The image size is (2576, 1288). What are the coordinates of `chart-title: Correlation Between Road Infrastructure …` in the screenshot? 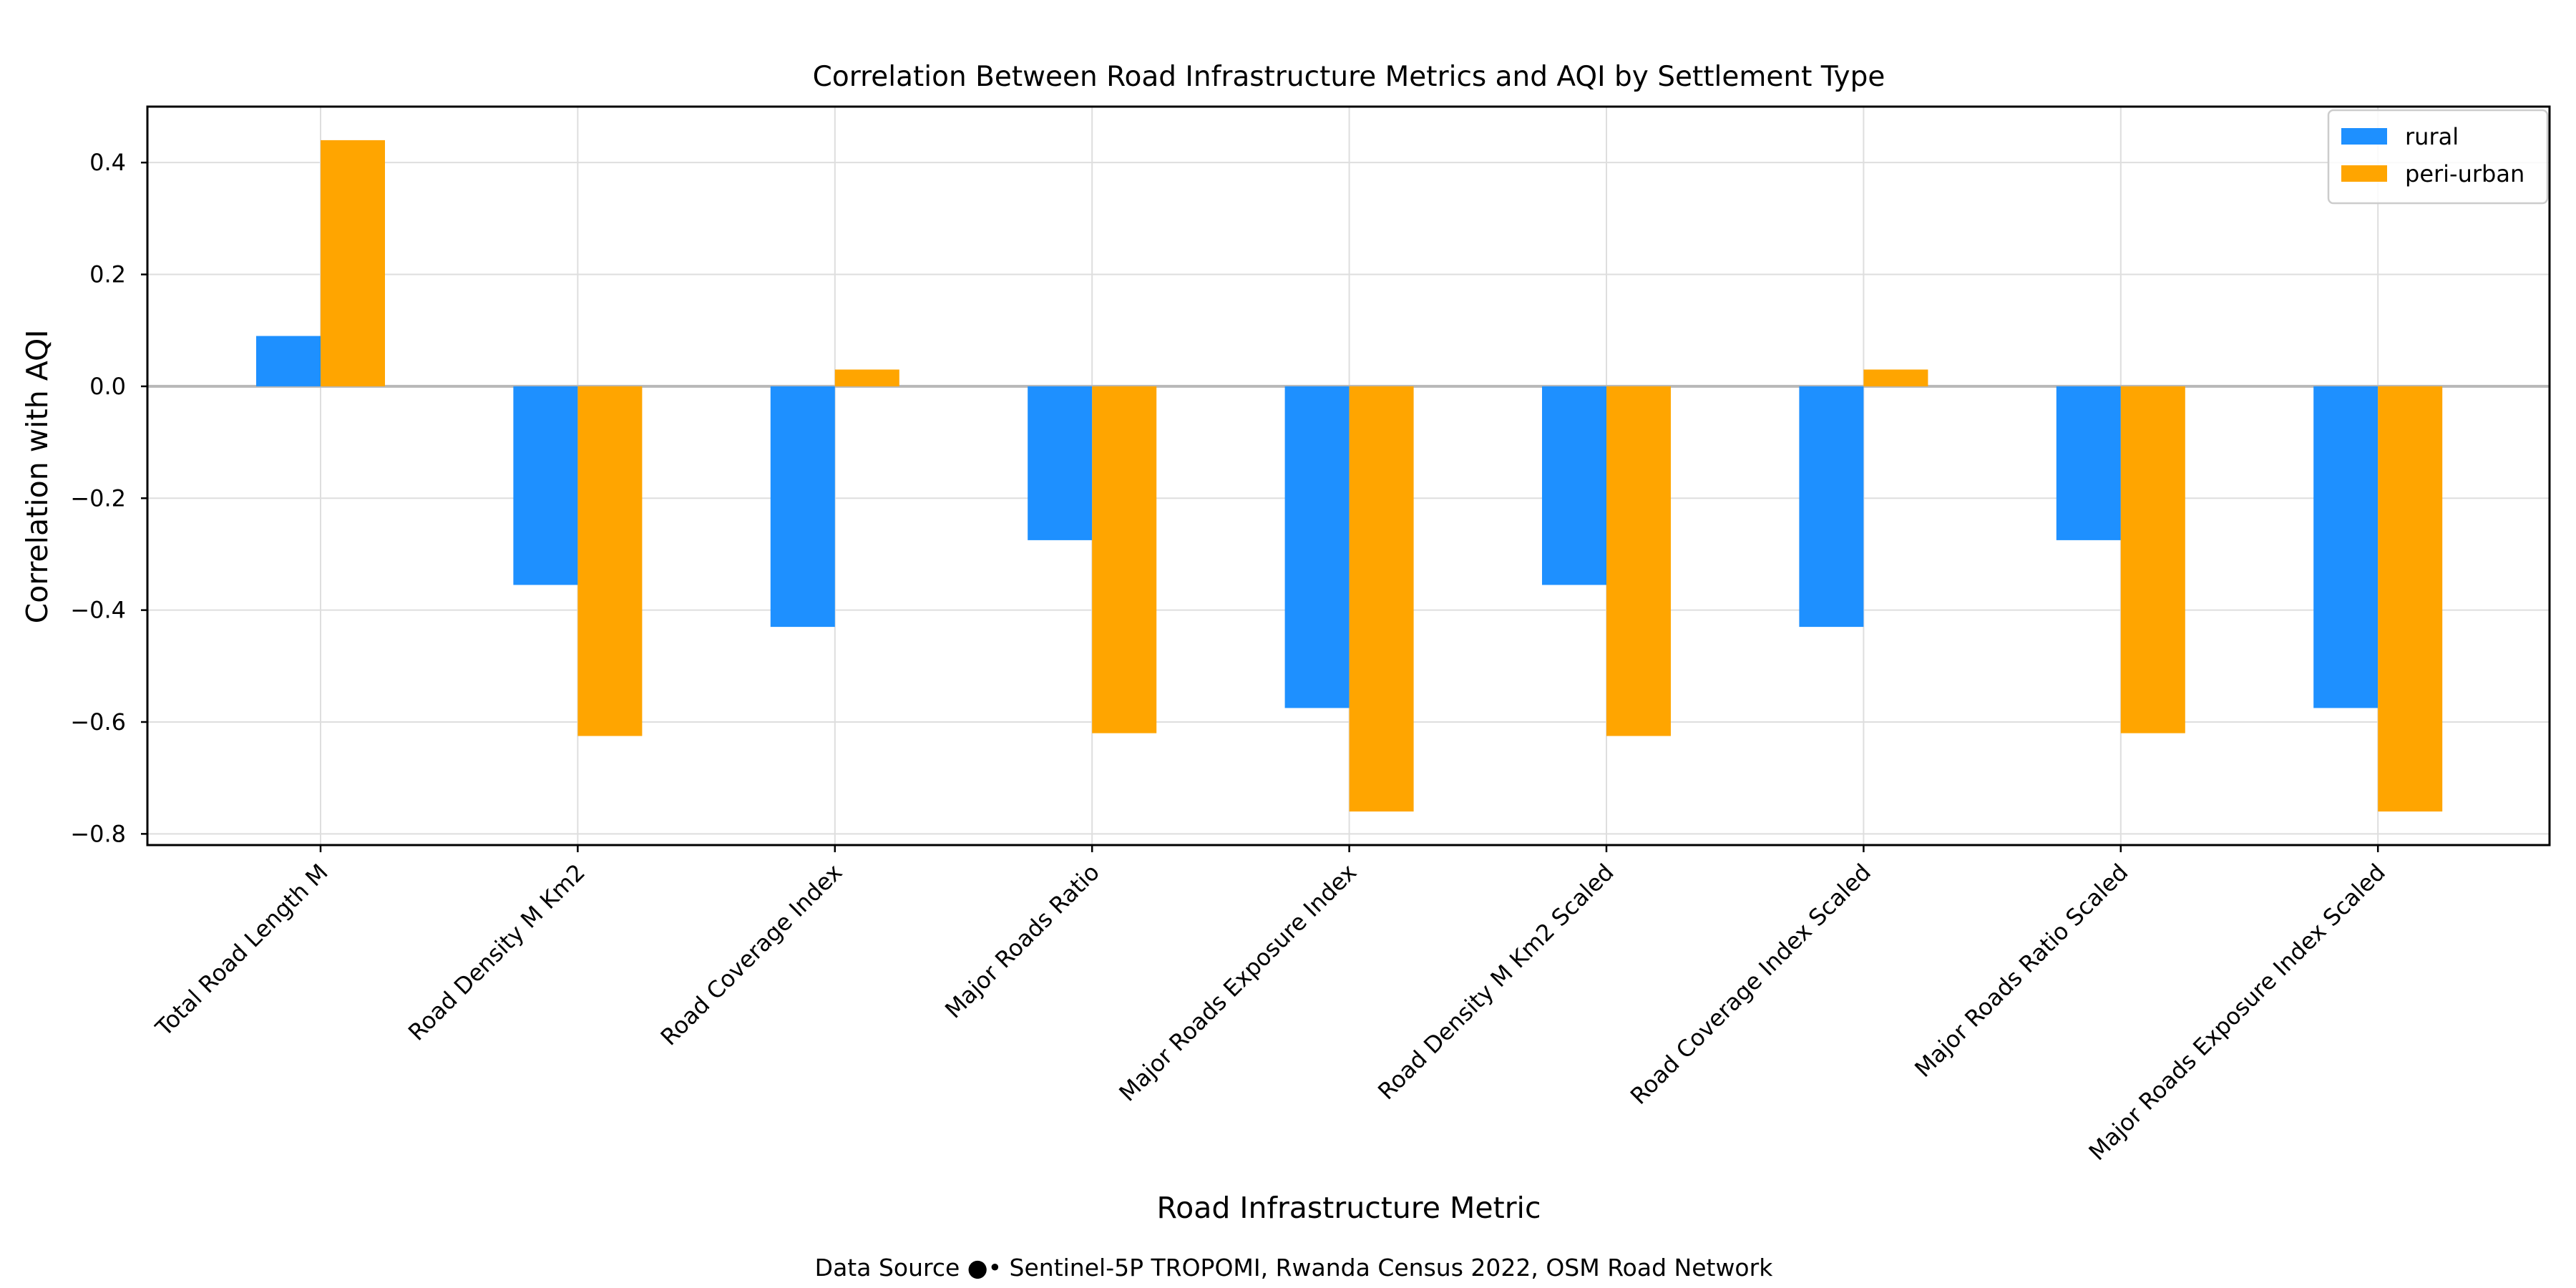 It's located at (1349, 77).